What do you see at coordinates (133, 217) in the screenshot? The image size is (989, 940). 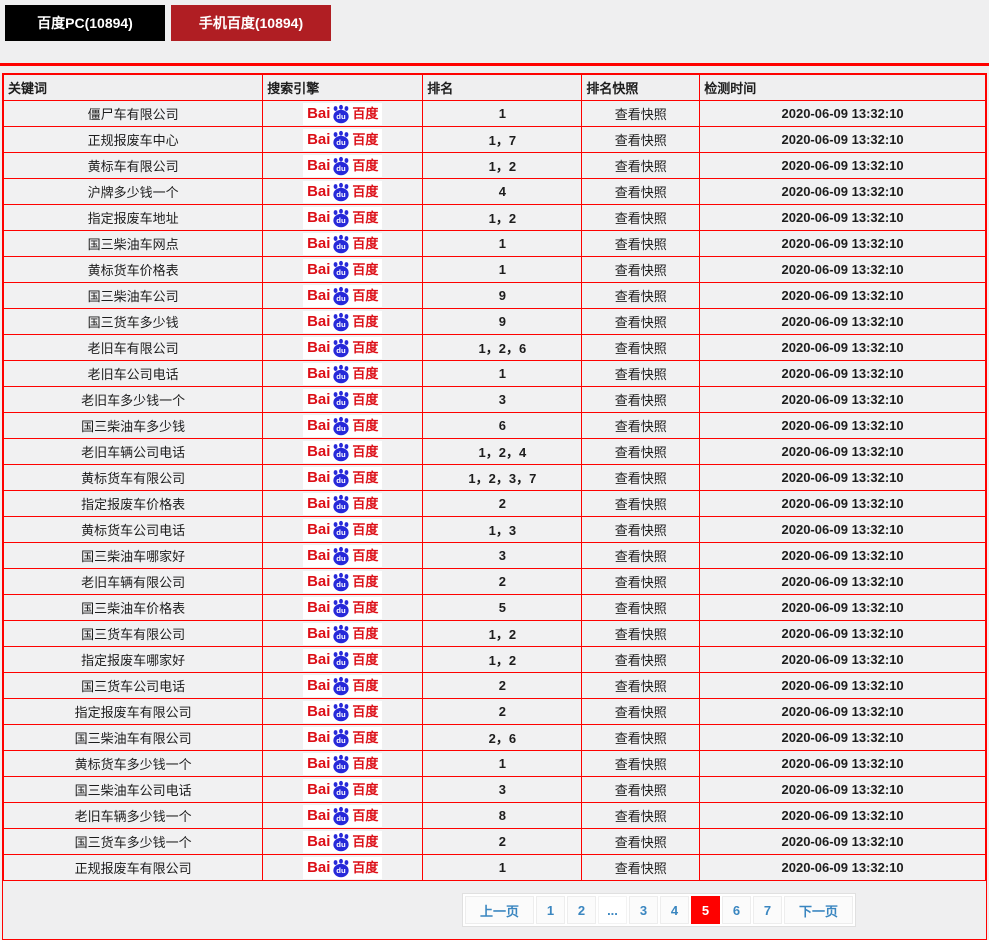 I see `keyword-cell: 指定报废车地址` at bounding box center [133, 217].